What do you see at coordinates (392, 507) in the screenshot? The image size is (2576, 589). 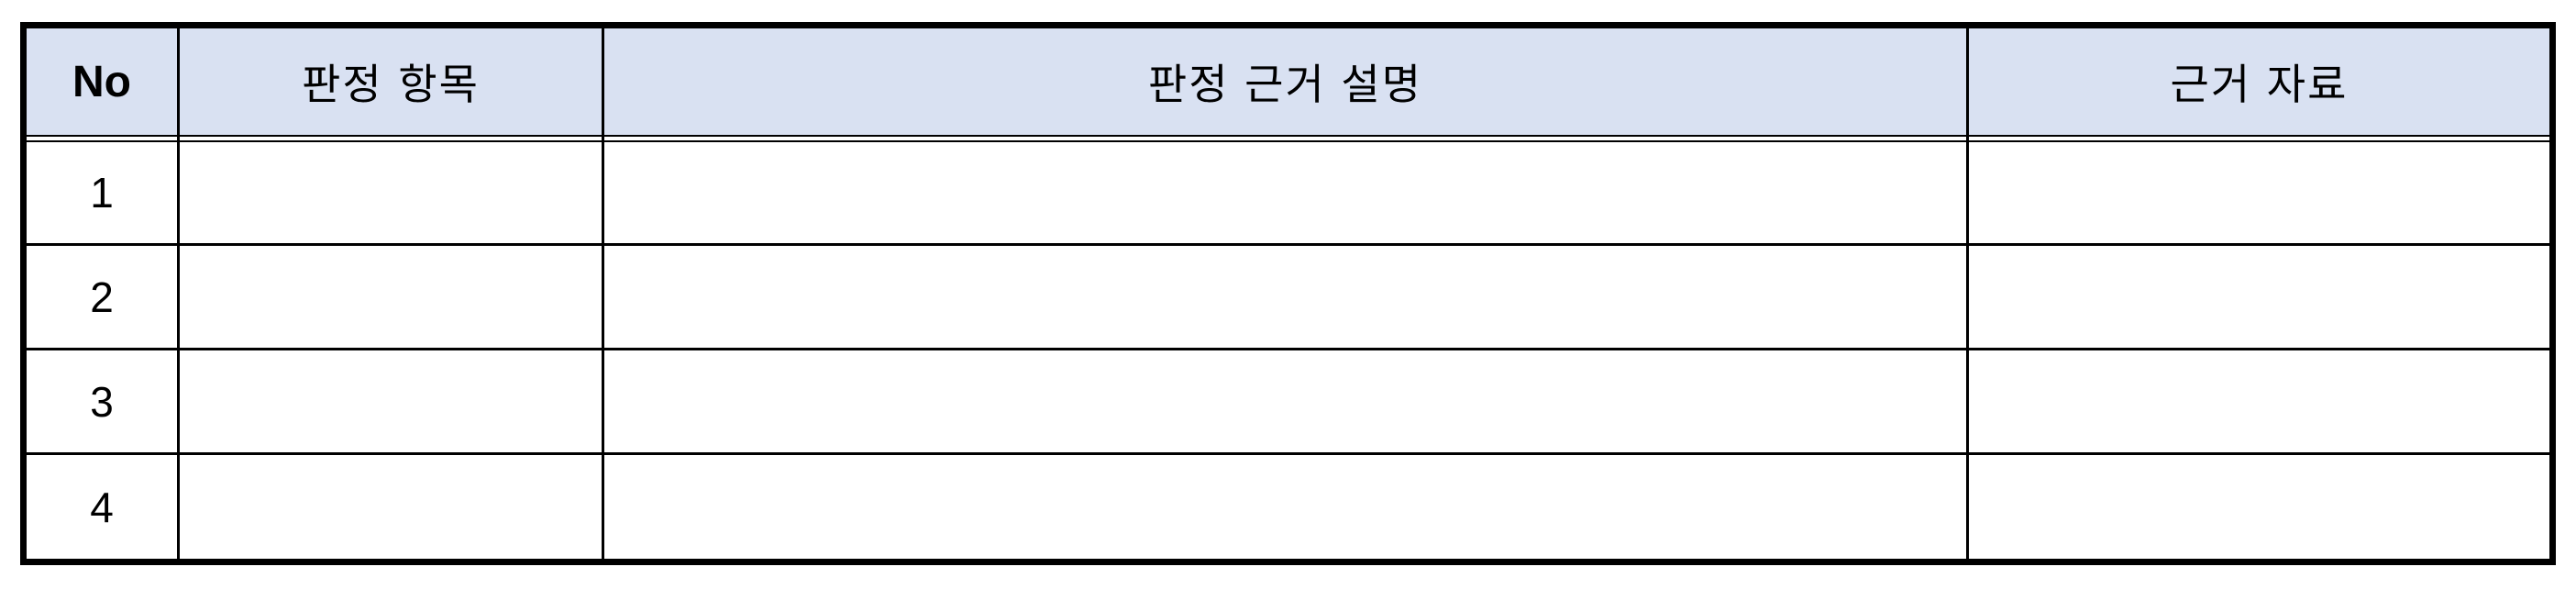 I see `row-4-item` at bounding box center [392, 507].